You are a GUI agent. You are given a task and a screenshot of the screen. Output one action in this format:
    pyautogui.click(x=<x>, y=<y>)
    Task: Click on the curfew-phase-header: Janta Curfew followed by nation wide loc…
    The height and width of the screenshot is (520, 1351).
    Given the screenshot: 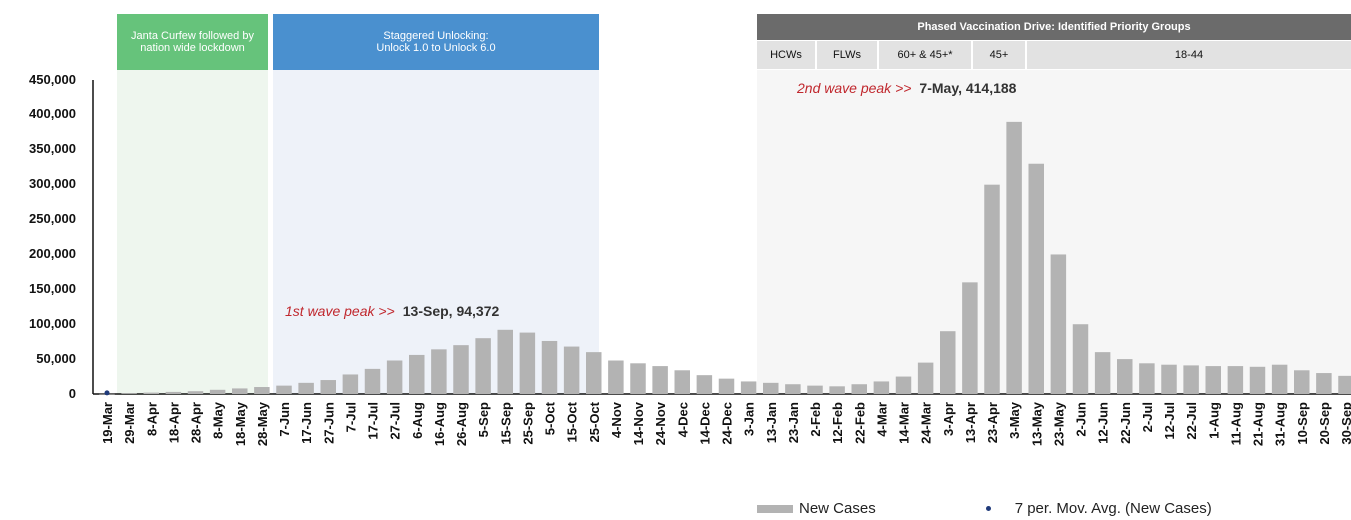 What is the action you would take?
    pyautogui.click(x=192, y=42)
    